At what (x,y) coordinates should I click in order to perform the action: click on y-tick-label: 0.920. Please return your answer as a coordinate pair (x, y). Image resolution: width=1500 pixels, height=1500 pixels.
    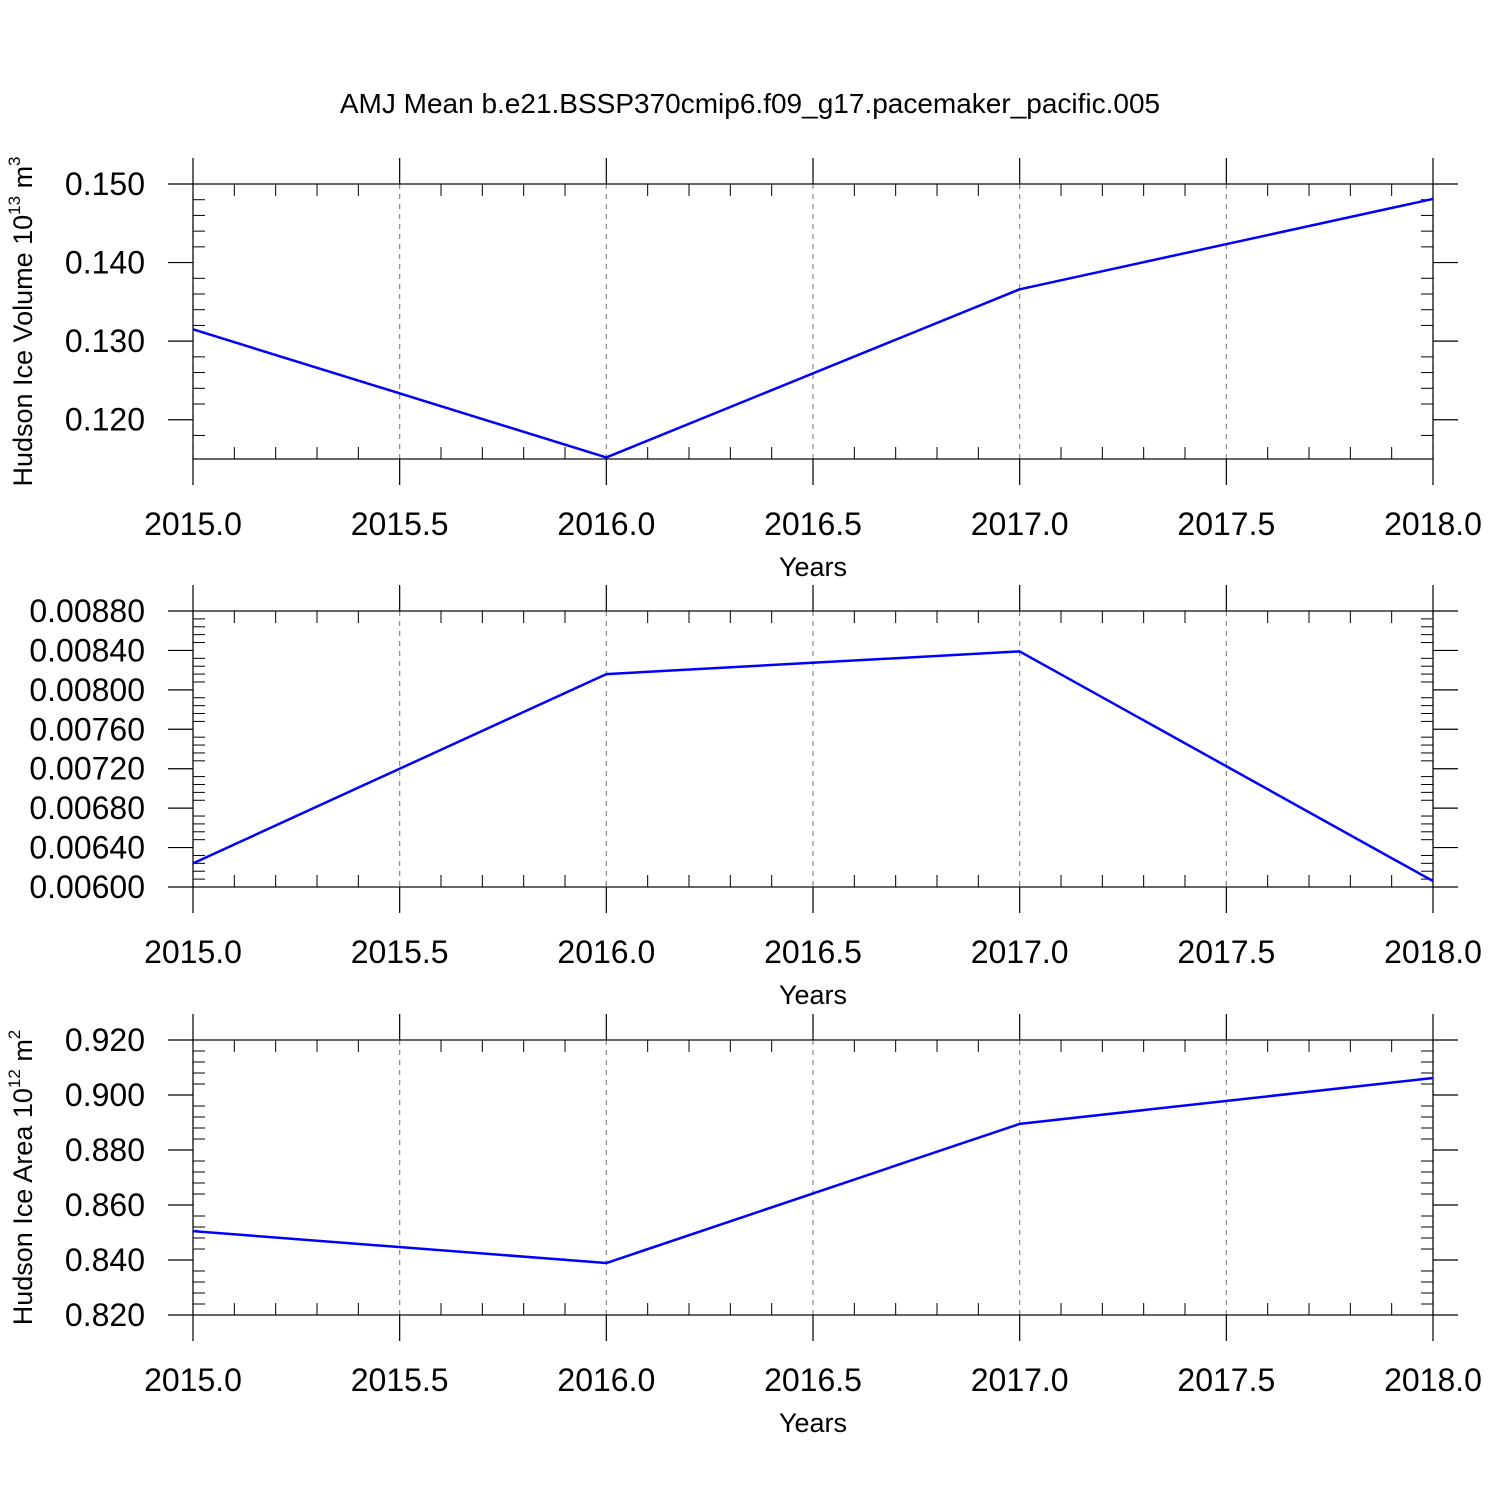
    Looking at the image, I should click on (105, 1040).